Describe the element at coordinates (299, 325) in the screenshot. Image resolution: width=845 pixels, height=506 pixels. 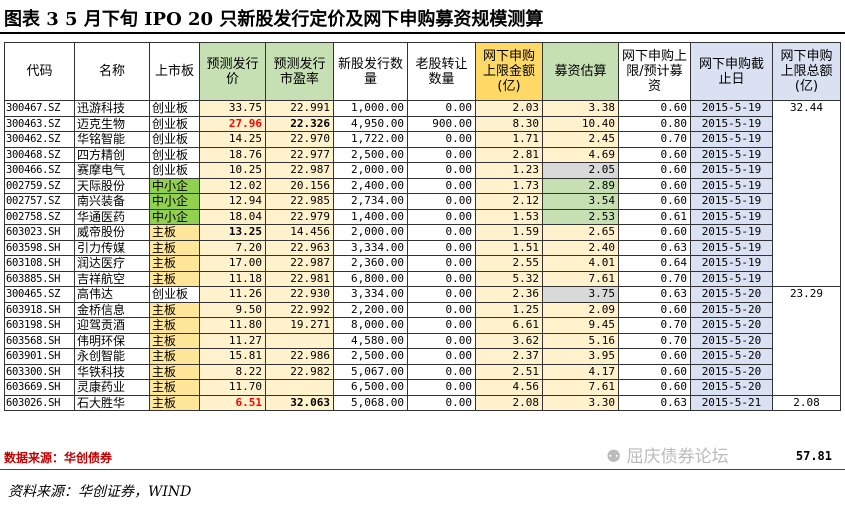
I see `cell-pe: 19.271` at that location.